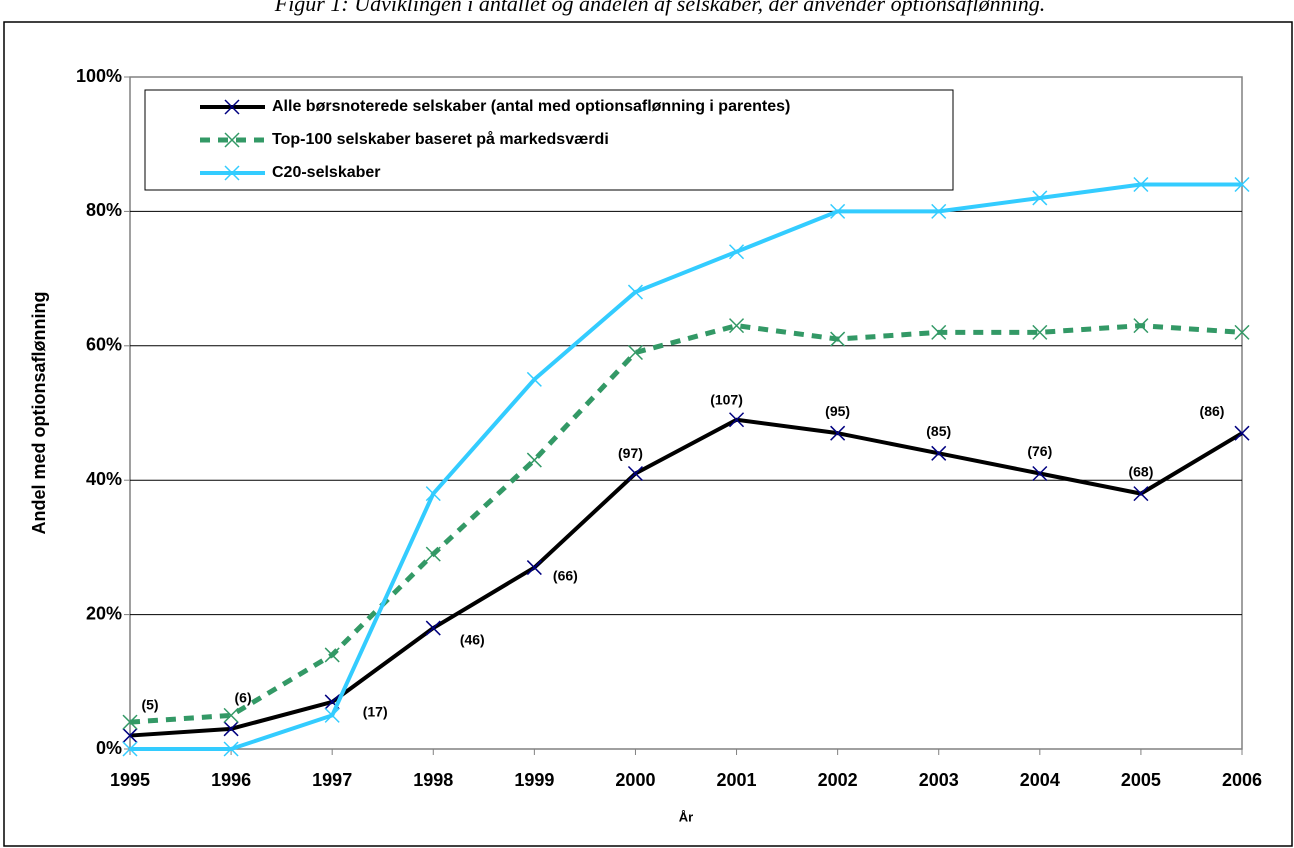 The image size is (1294, 848). I want to click on legend, so click(549, 140).